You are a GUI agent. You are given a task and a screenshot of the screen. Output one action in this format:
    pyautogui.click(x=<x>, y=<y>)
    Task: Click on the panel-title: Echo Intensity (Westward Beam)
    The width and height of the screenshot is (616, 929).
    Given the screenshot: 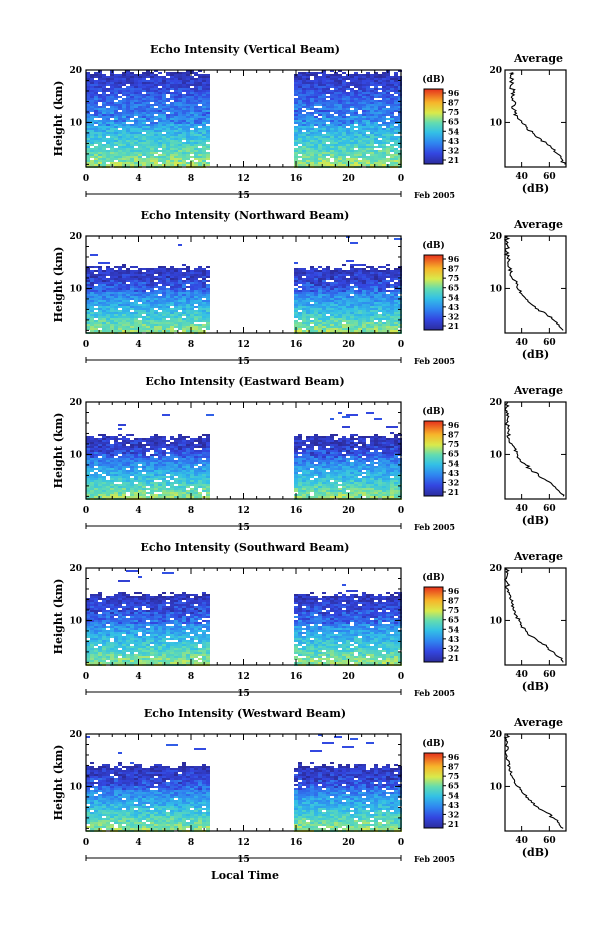 What is the action you would take?
    pyautogui.click(x=245, y=713)
    